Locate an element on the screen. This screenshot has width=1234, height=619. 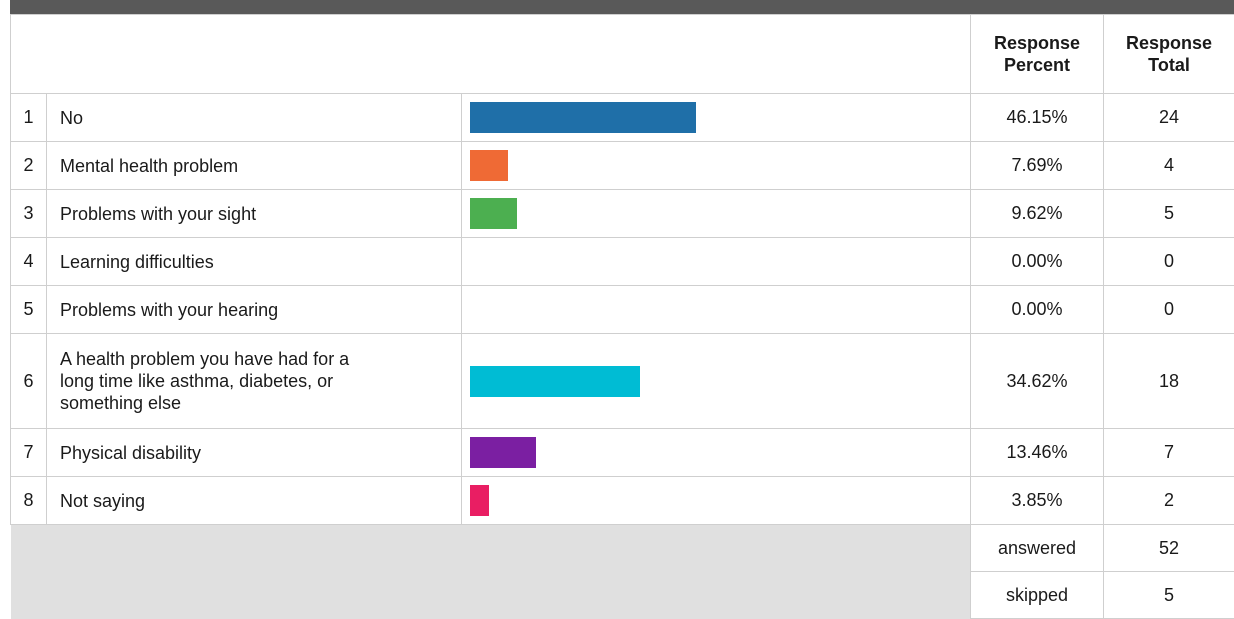
answer-label: No is located at coordinates (254, 118).